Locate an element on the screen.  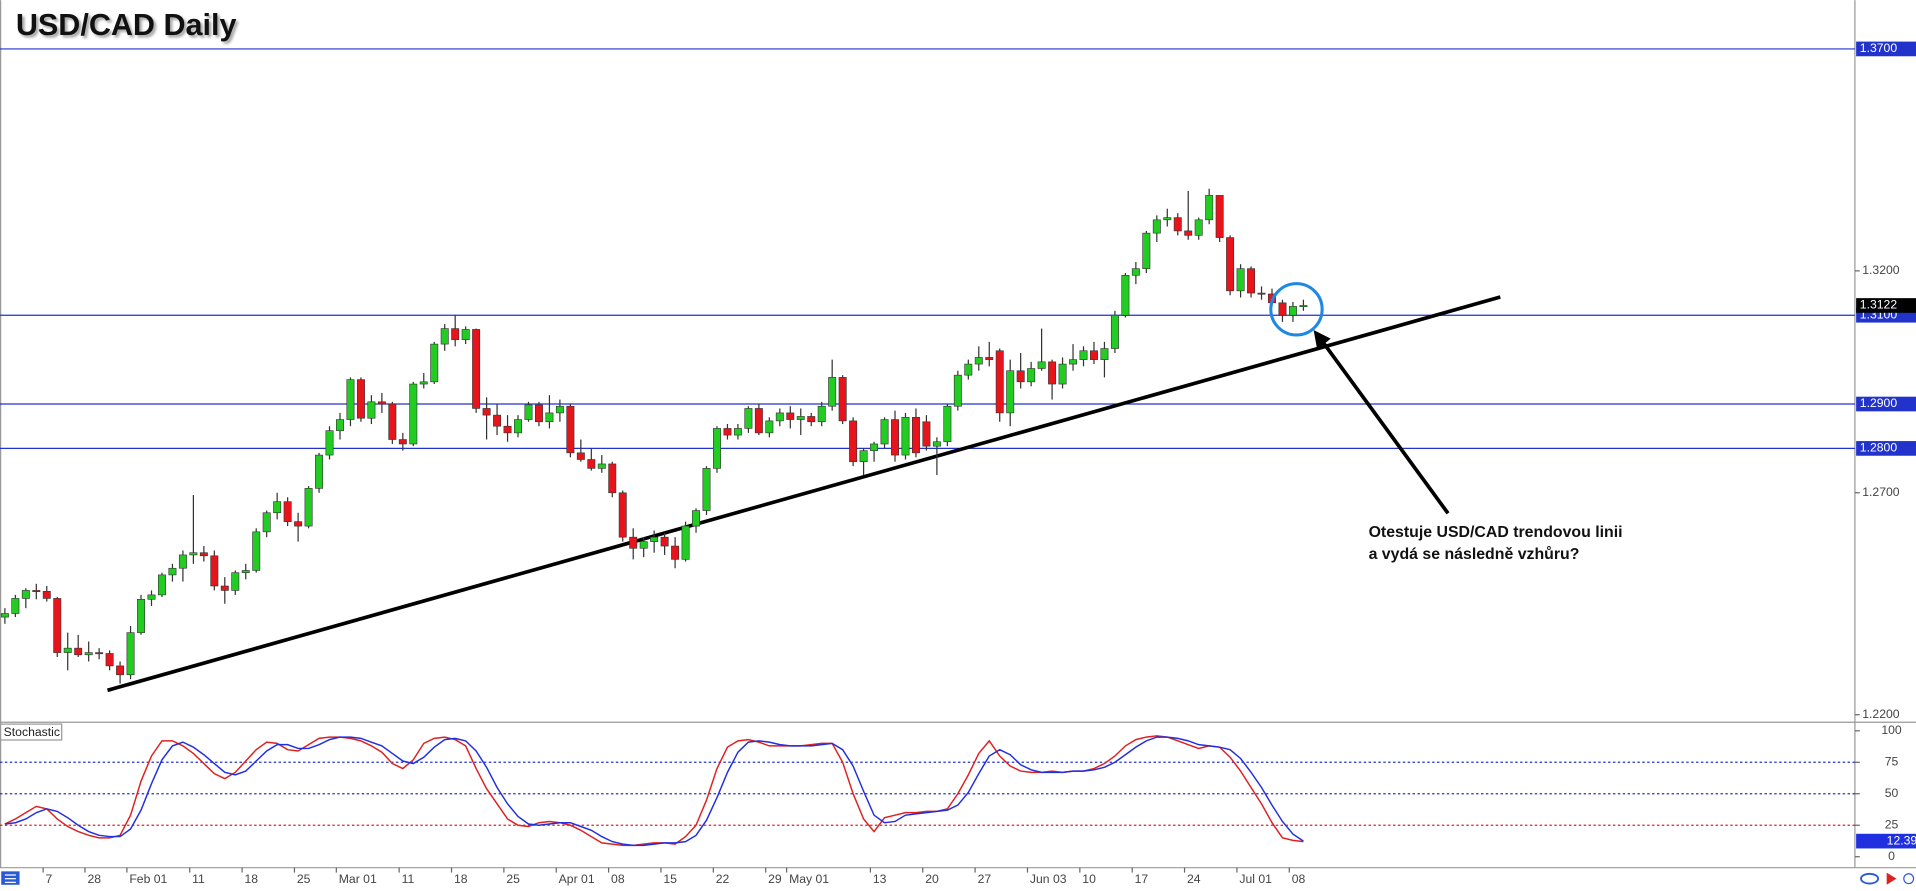
x-tick-label: Jun 03 is located at coordinates (1048, 879).